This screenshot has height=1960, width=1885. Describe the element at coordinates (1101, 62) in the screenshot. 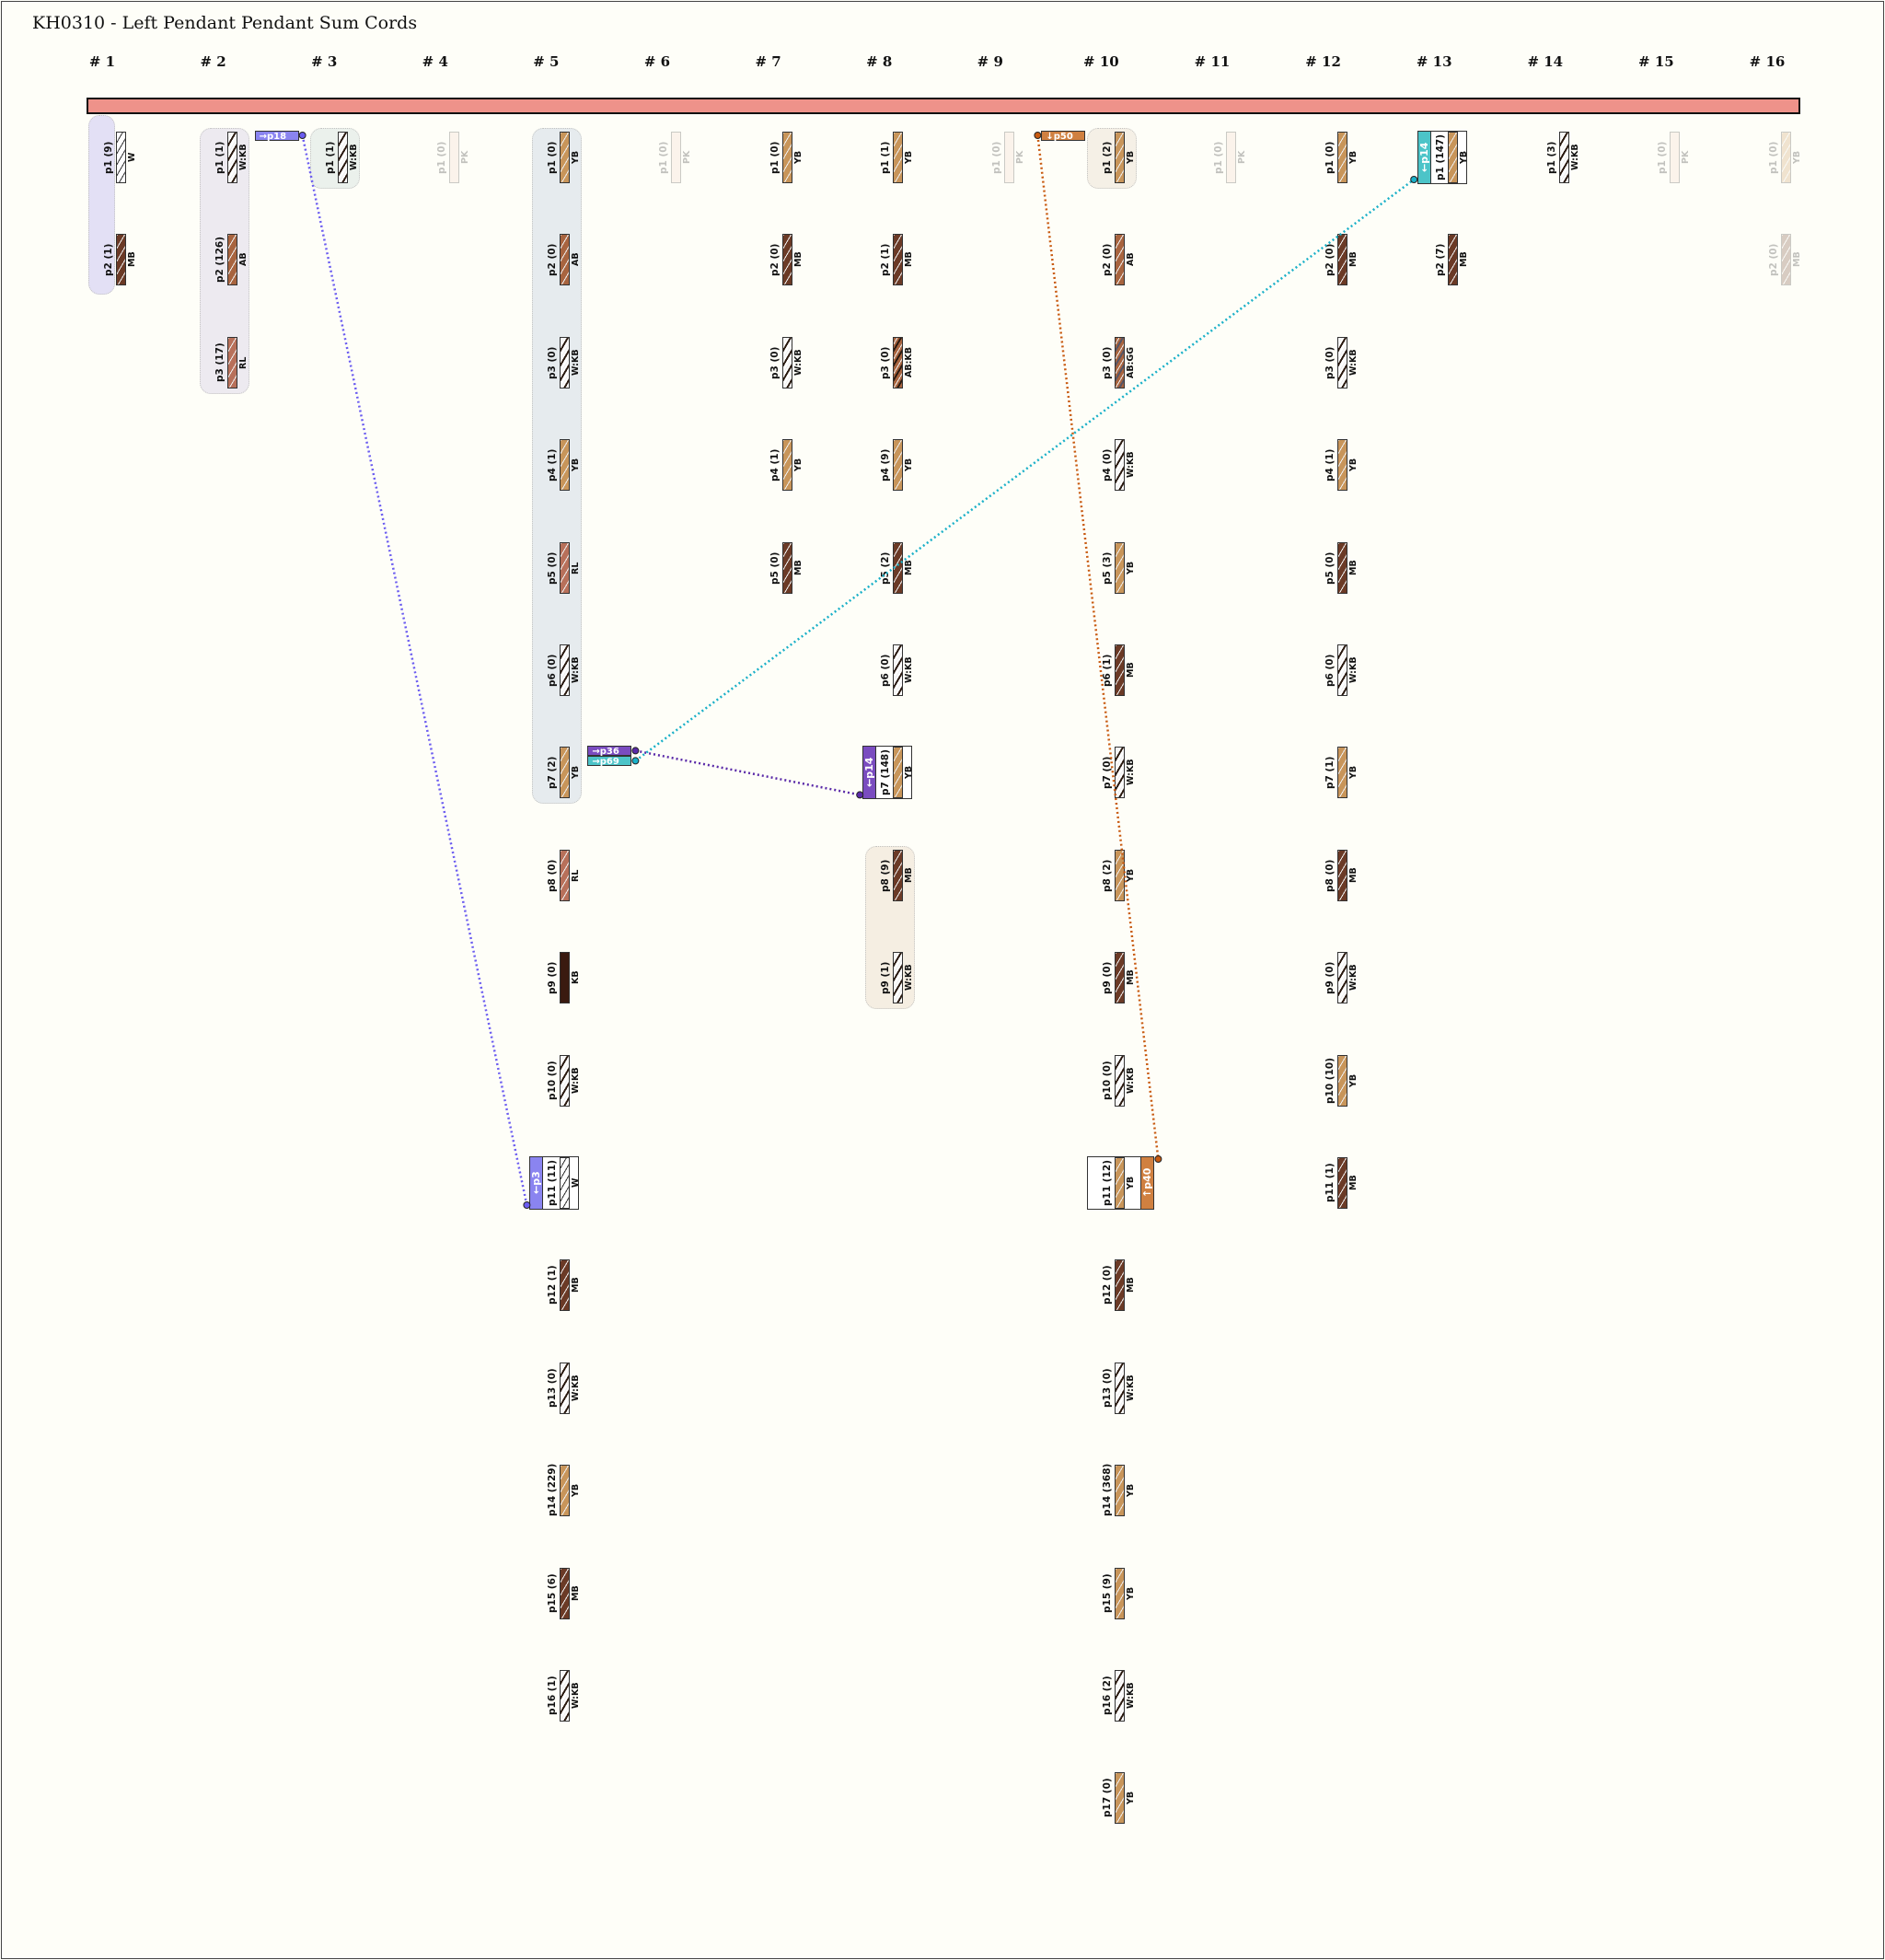

I see `column-header: # 10` at that location.